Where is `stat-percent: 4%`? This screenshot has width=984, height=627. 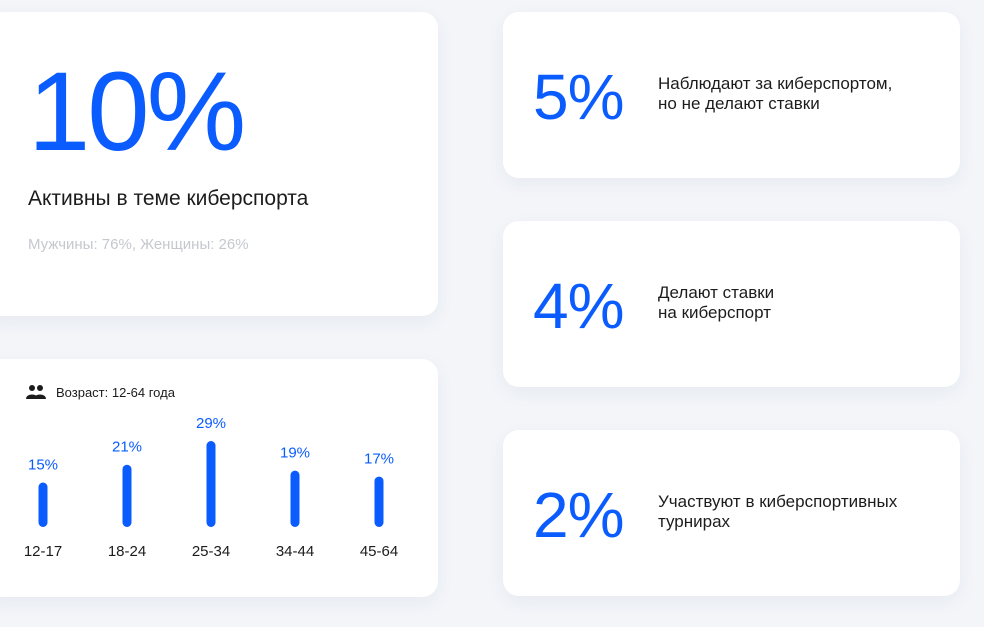
stat-percent: 4% is located at coordinates (578, 306).